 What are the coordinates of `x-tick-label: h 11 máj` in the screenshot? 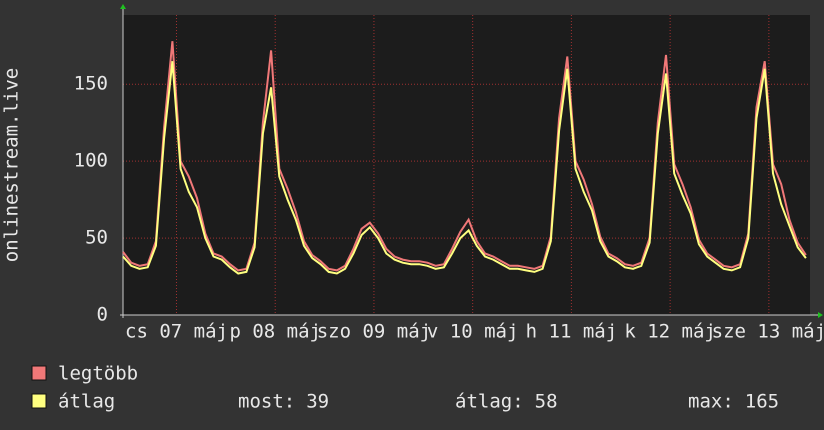 It's located at (572, 332).